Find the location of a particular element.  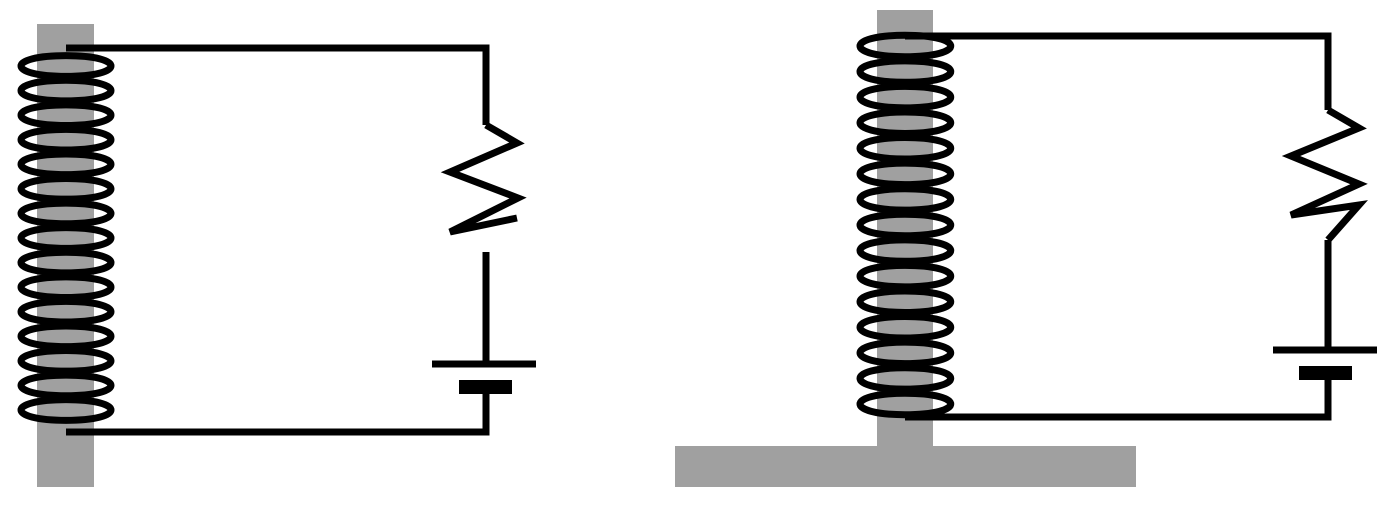

resistor-left-zigzag is located at coordinates (483, 178).